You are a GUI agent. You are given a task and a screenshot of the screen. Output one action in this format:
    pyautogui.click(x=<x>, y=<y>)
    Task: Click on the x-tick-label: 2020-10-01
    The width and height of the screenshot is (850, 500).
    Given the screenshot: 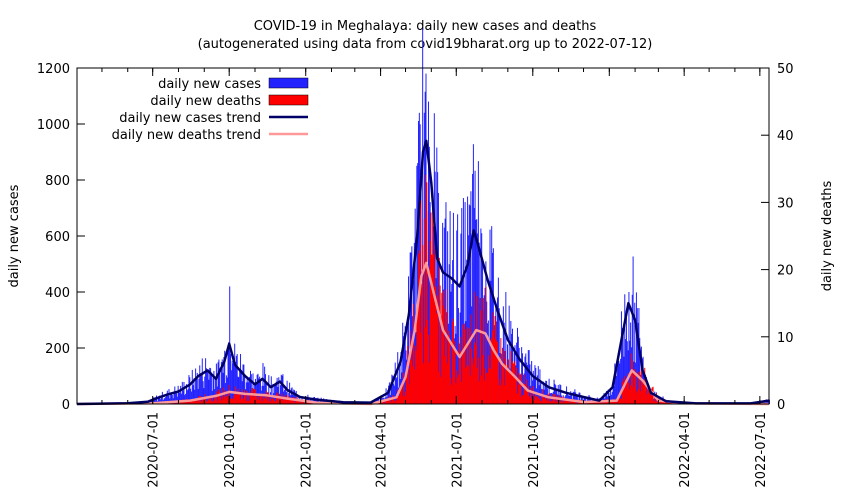 What is the action you would take?
    pyautogui.click(x=230, y=450)
    